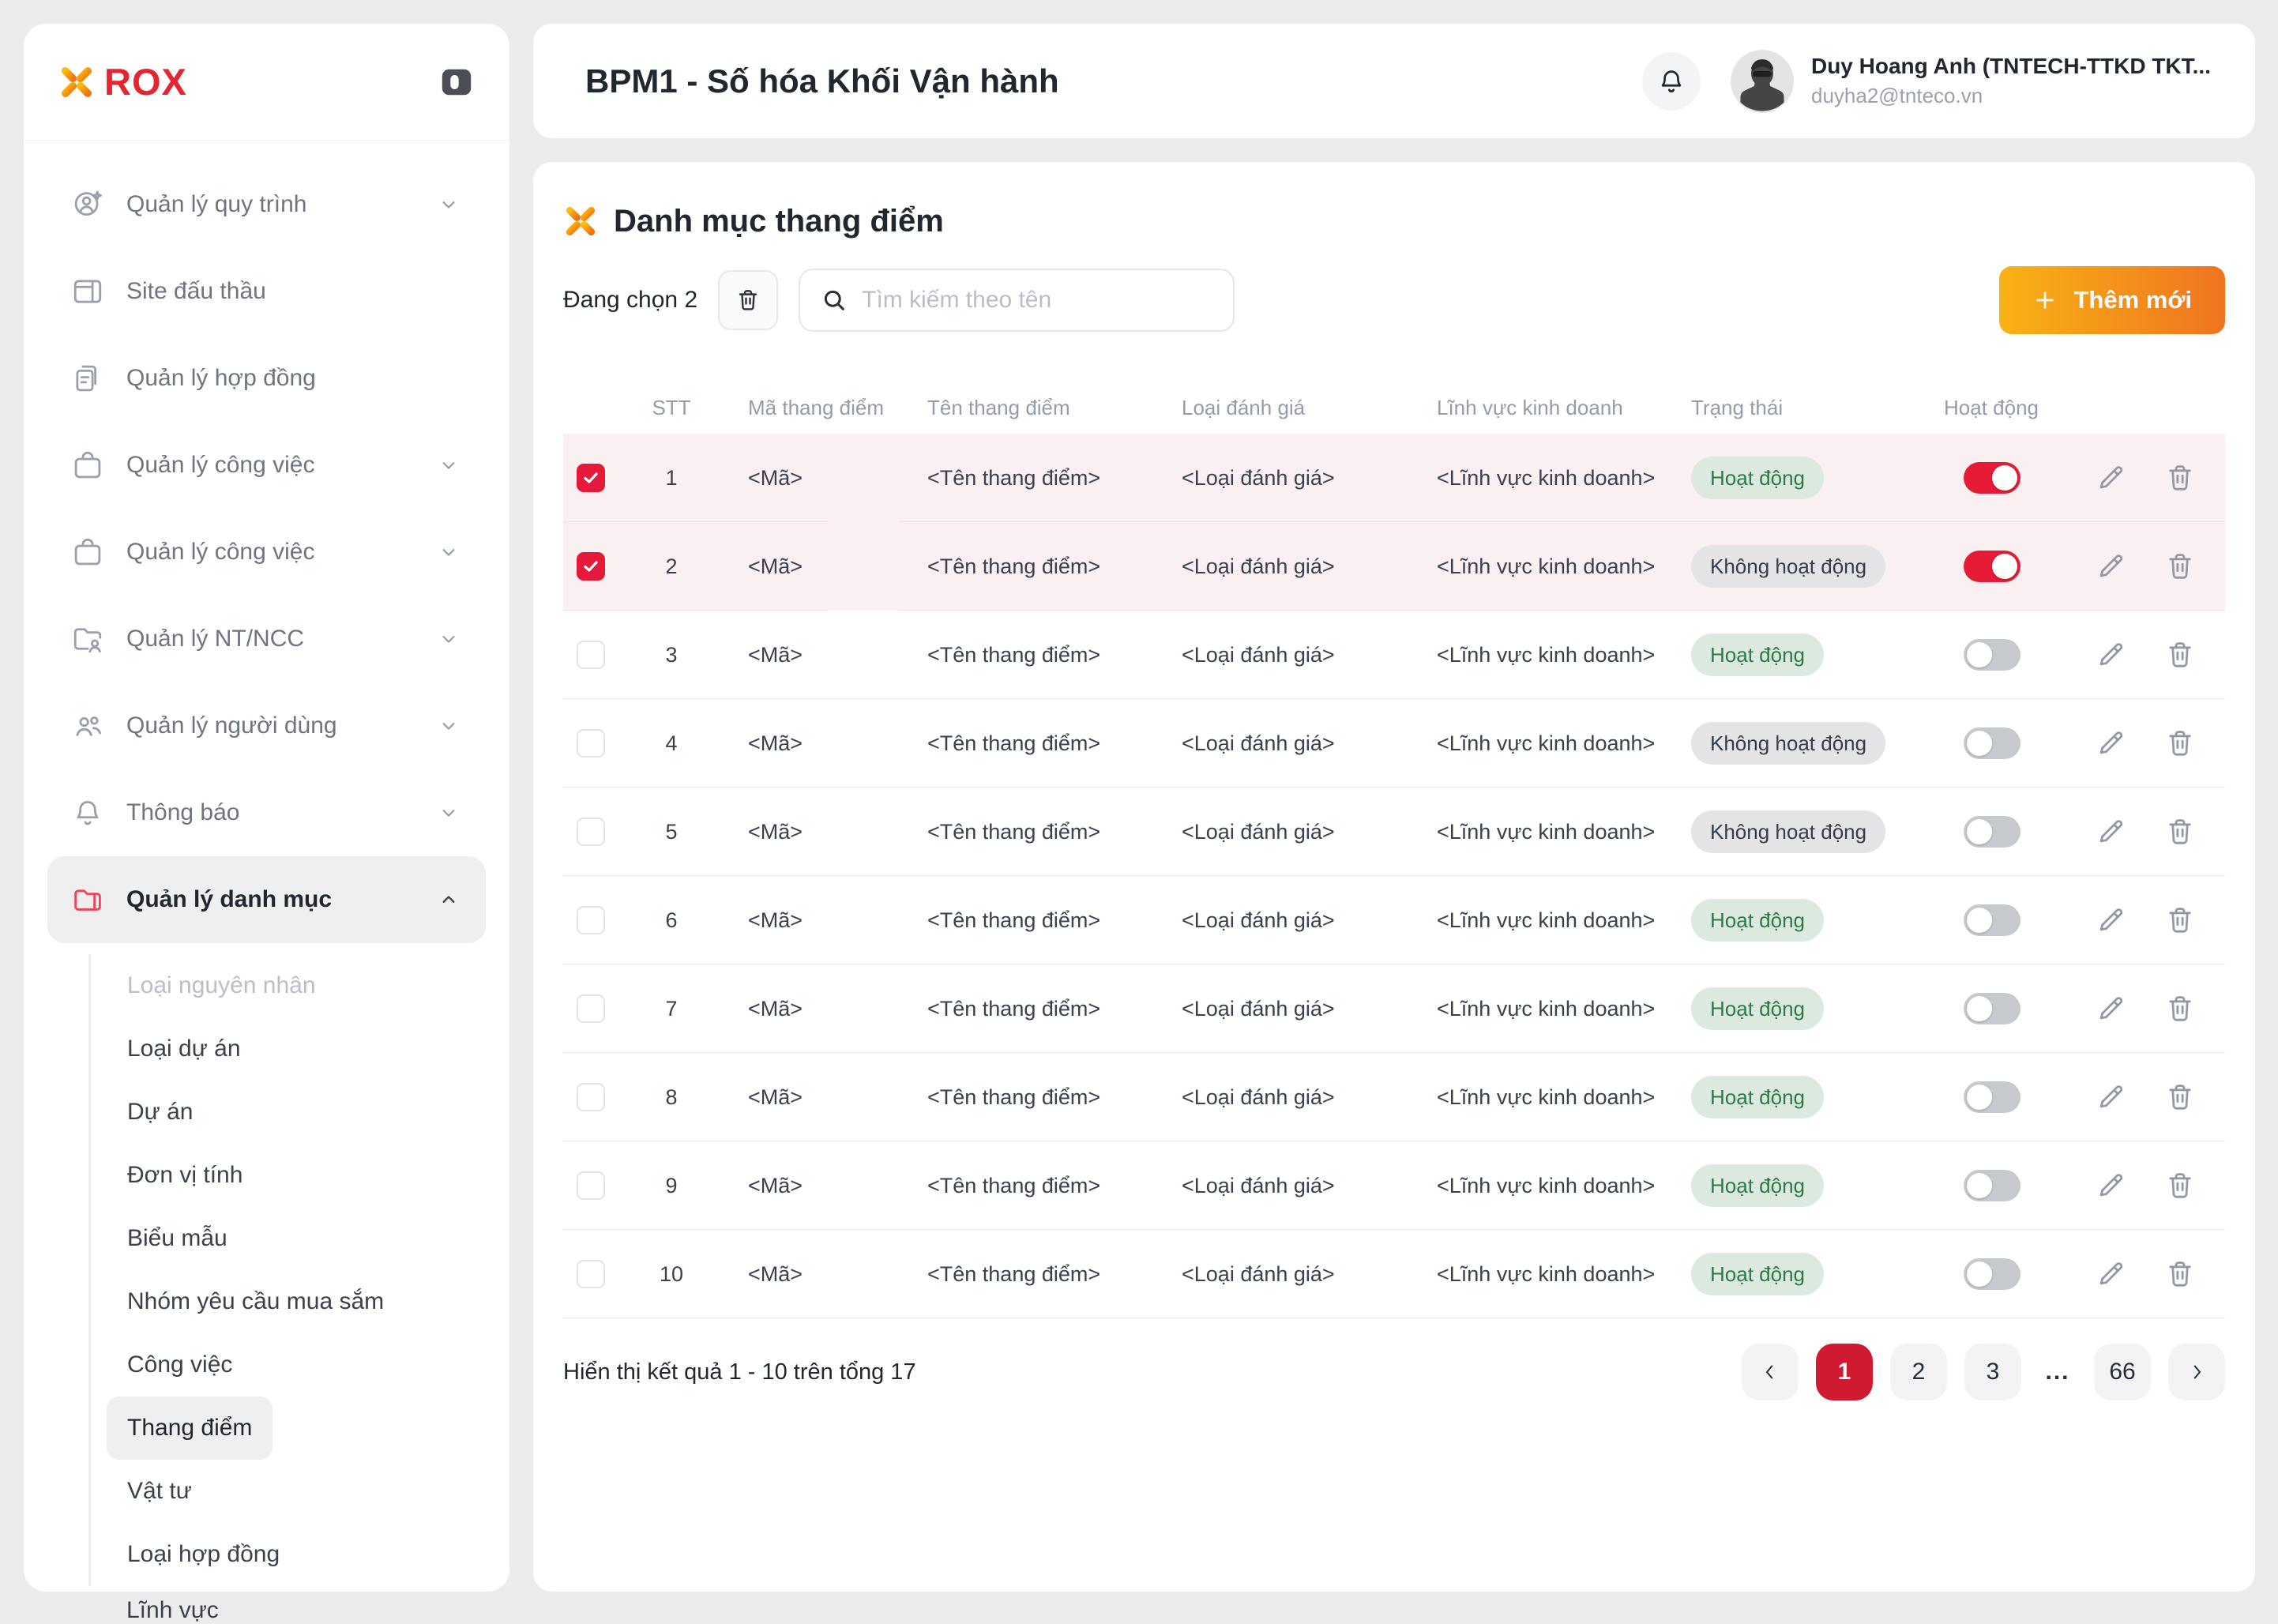 Image resolution: width=2278 pixels, height=1624 pixels. What do you see at coordinates (177, 1238) in the screenshot?
I see `sidebar-subitem: Biểu mẫu` at bounding box center [177, 1238].